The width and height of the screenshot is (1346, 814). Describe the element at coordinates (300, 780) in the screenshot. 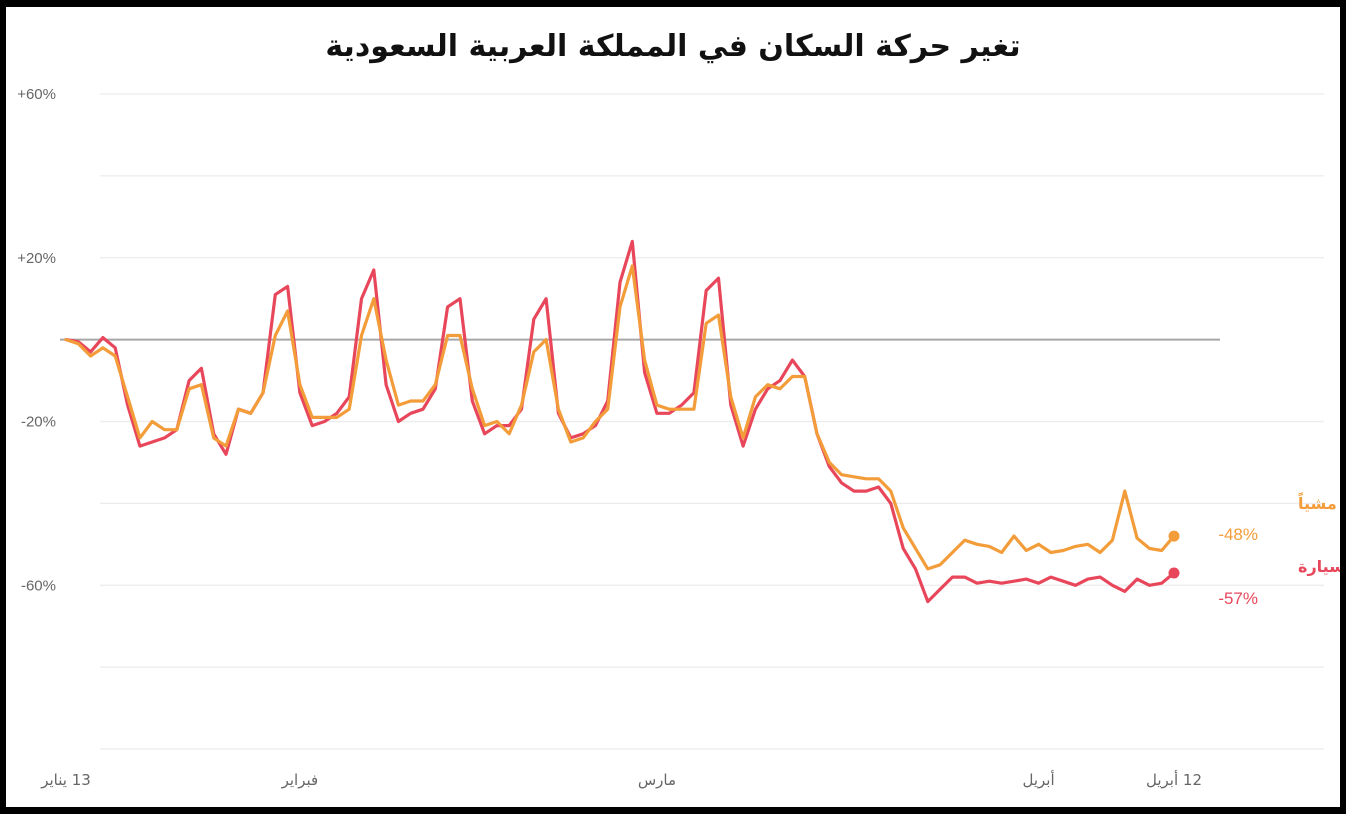

I see `x-tick-label: فبراير` at that location.